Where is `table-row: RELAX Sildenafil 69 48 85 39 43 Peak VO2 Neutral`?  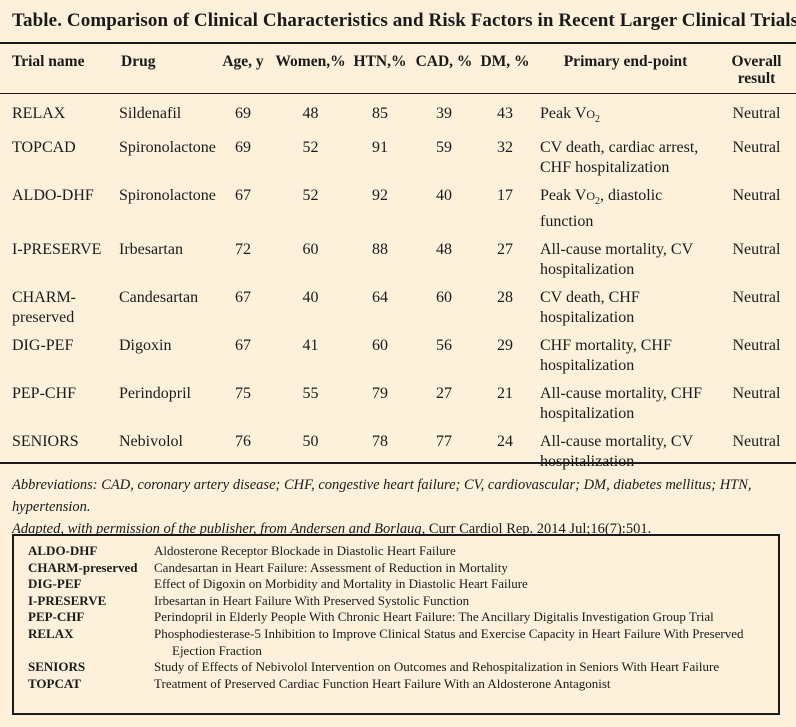
table-row: RELAX Sildenafil 69 48 85 39 43 Peak VO2 Neutral is located at coordinates (398, 111).